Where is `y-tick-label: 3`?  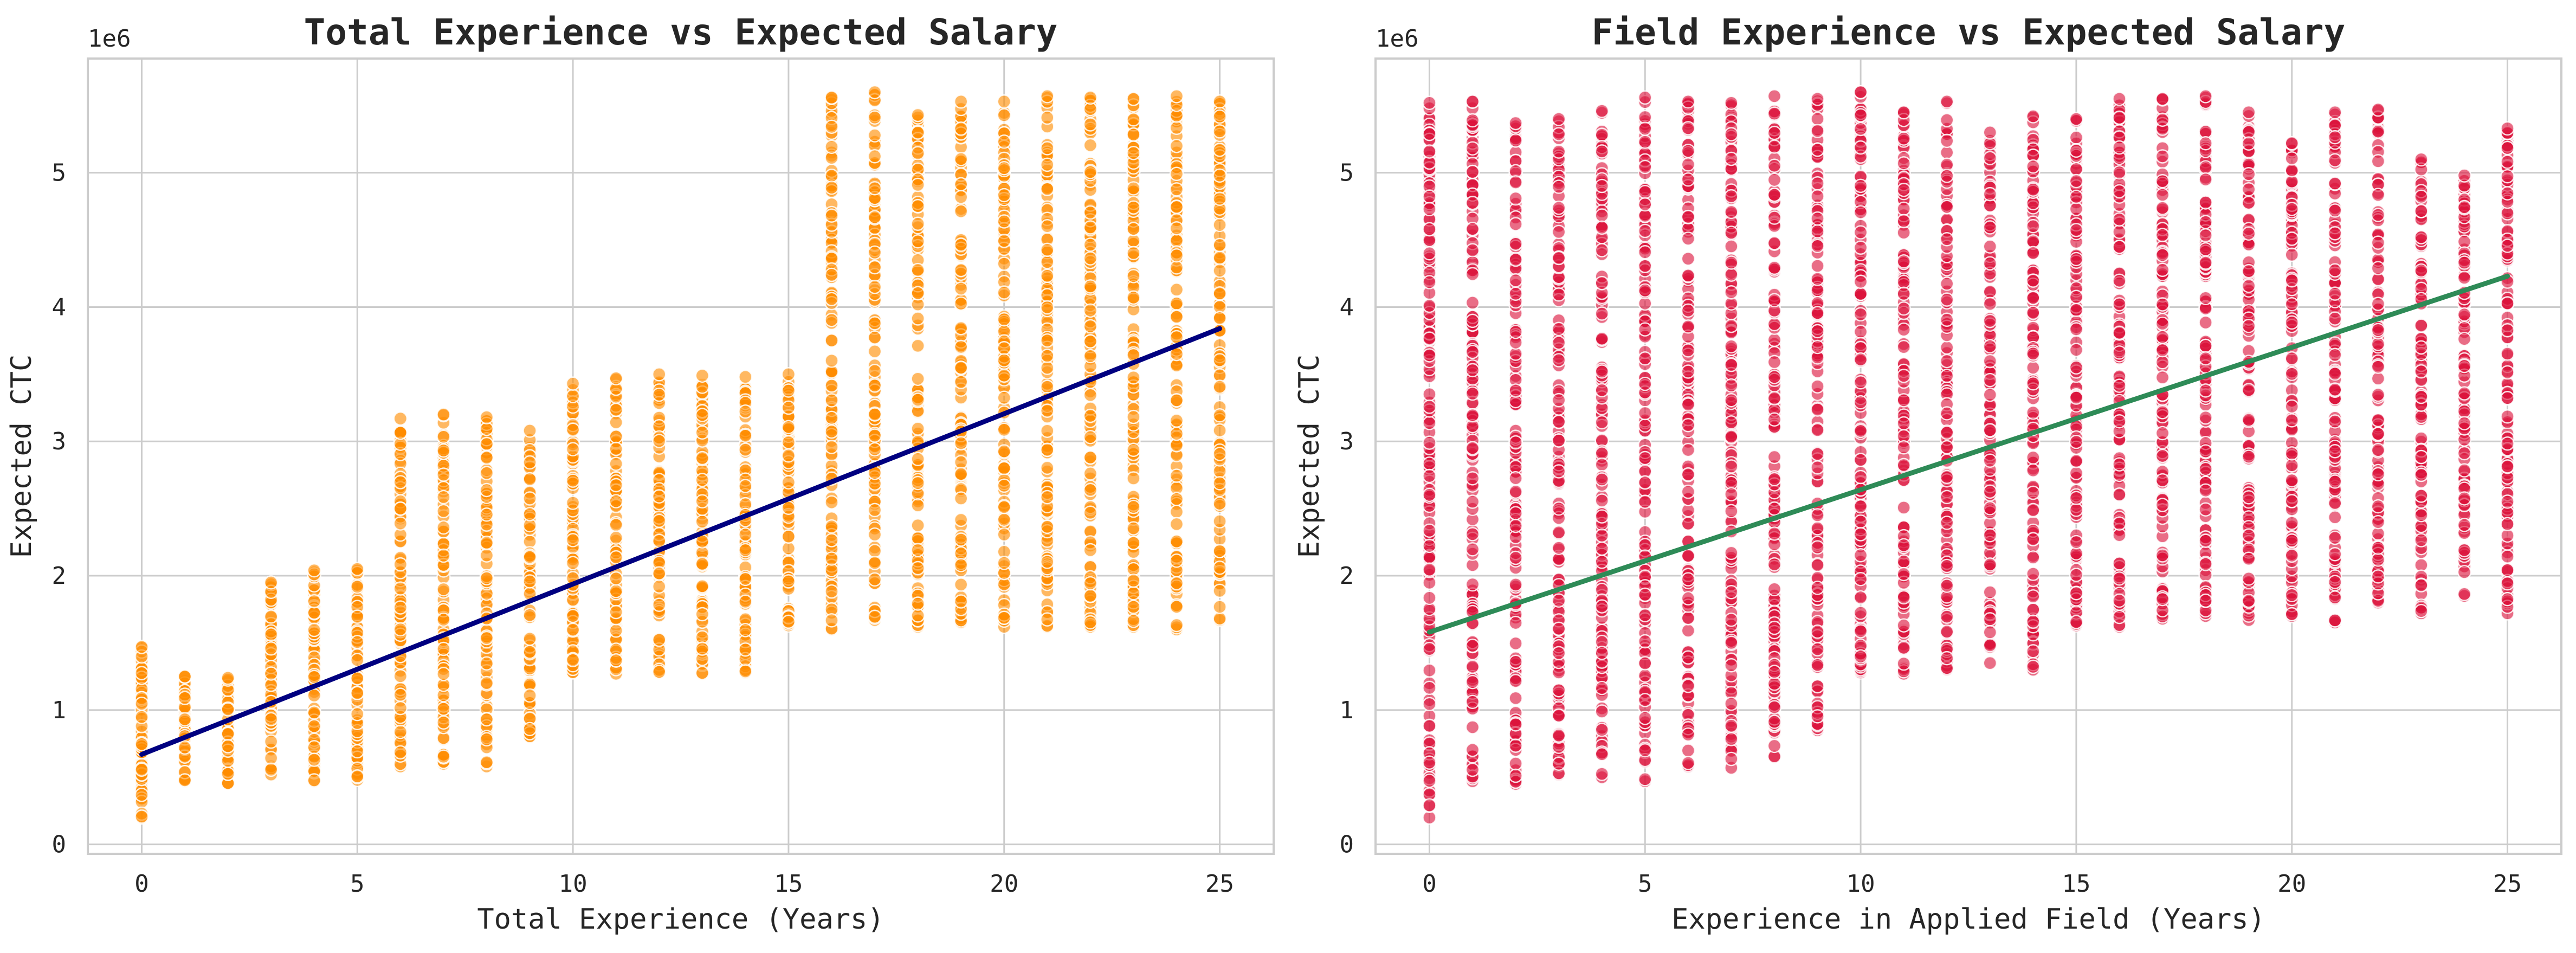
y-tick-label: 3 is located at coordinates (59, 441).